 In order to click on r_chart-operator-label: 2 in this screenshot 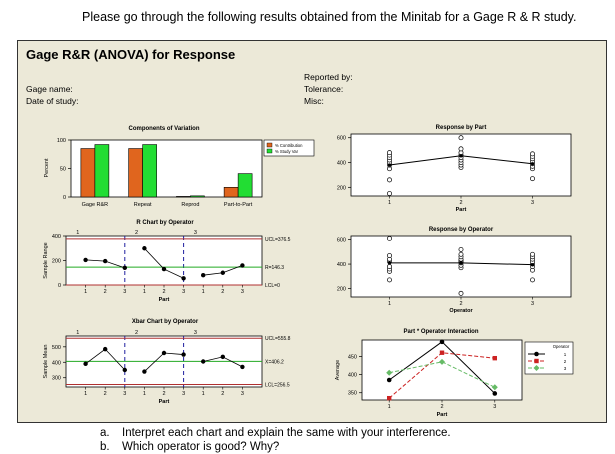, I will do `click(136, 233)`.